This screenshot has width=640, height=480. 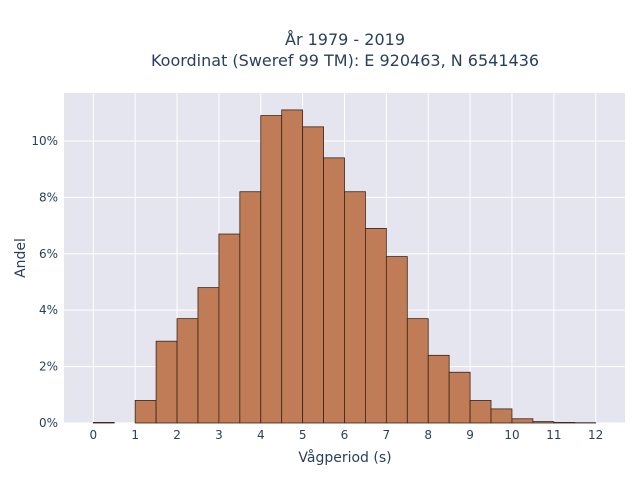 I want to click on chart-title-line1: År 1979 - 2019, so click(x=345, y=39).